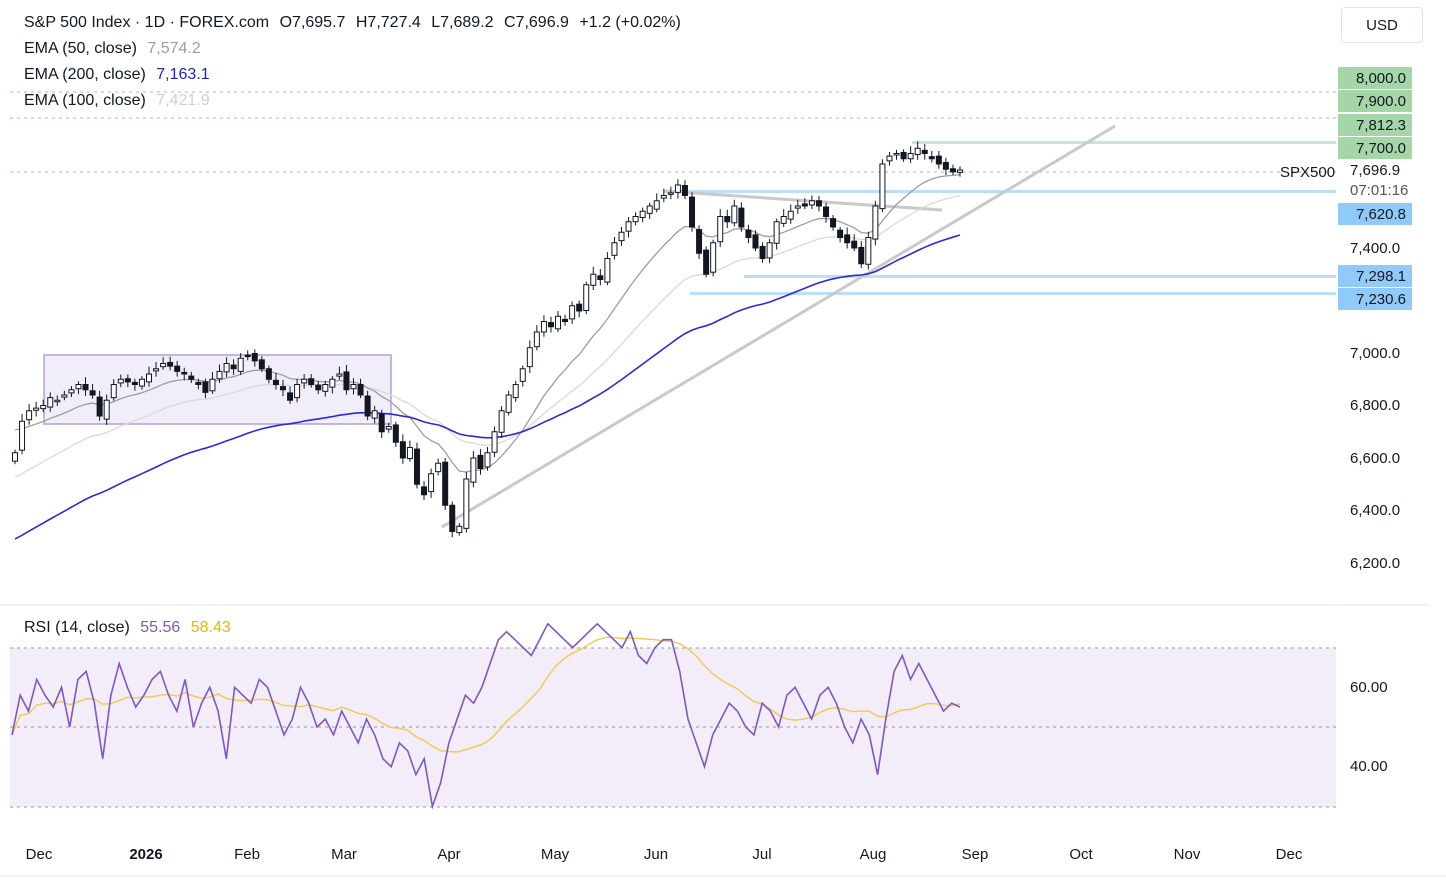  What do you see at coordinates (120, 101) in the screenshot?
I see `indicator-ema100: EMA (100, close) 7,421.9` at bounding box center [120, 101].